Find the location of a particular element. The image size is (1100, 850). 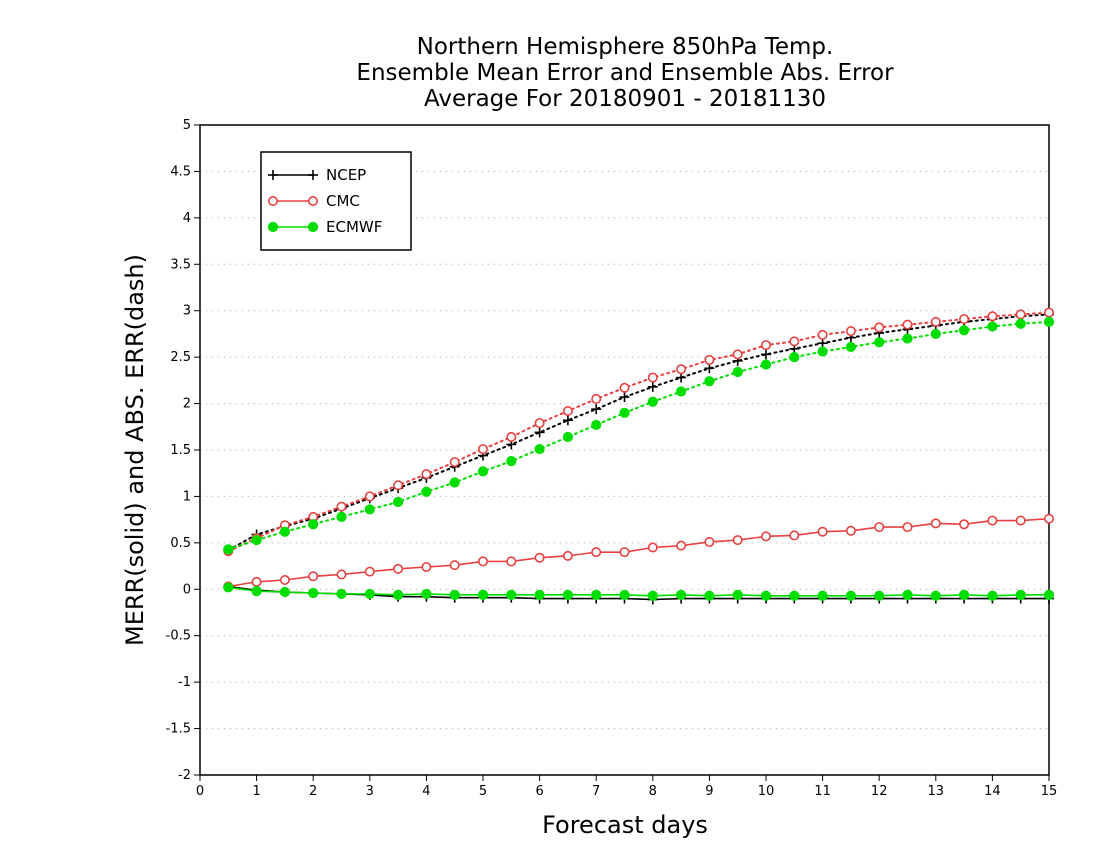

mean-error-line-ncep is located at coordinates (638, 593).